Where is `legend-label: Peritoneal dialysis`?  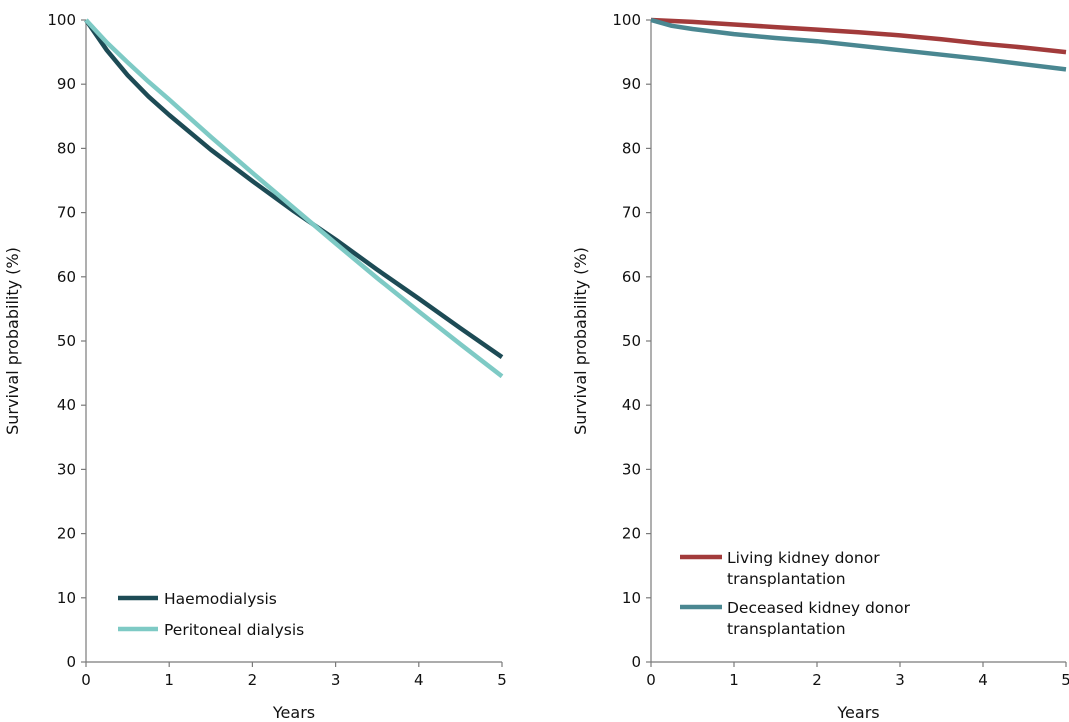
legend-label: Peritoneal dialysis is located at coordinates (234, 630).